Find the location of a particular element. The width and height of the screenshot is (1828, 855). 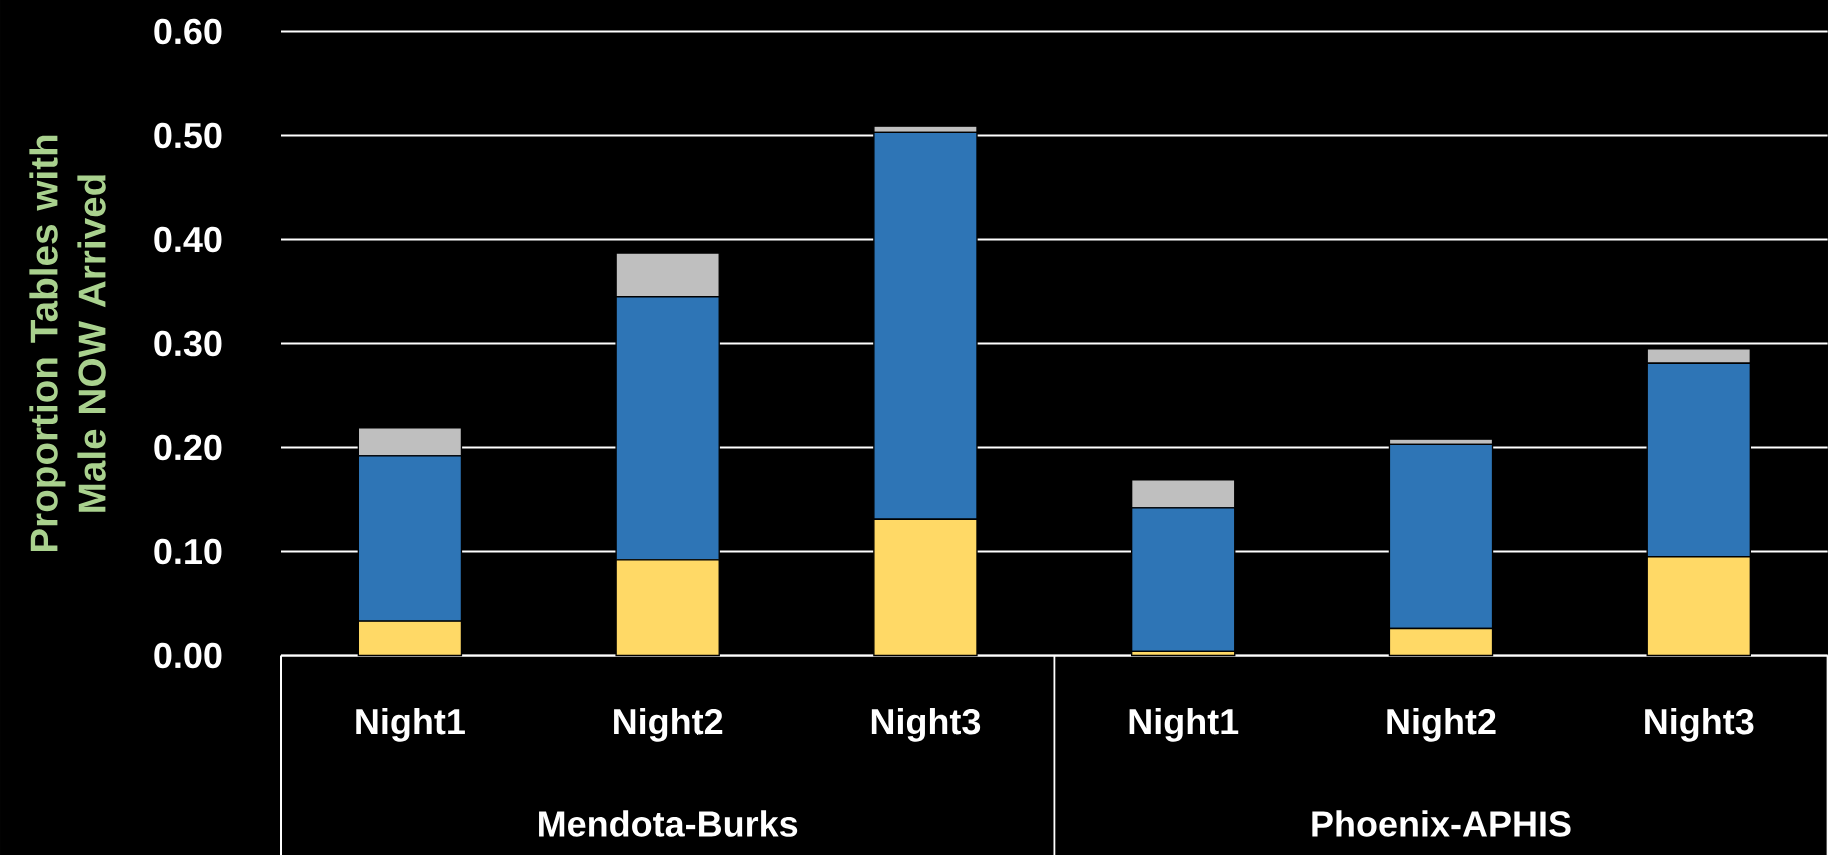

text: Mendota-Burks is located at coordinates (668, 823).